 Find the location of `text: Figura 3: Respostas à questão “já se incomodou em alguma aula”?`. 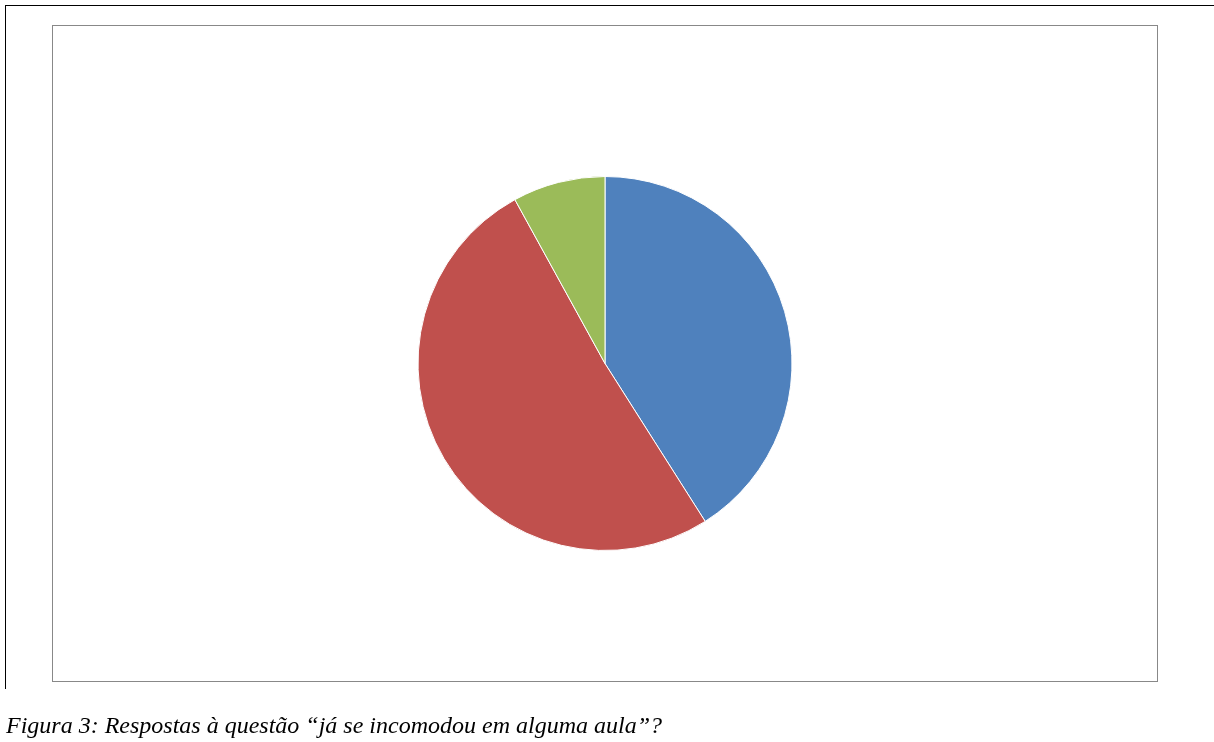

text: Figura 3: Respostas à questão “já se incomodou em alguma aula”? is located at coordinates (334, 725).